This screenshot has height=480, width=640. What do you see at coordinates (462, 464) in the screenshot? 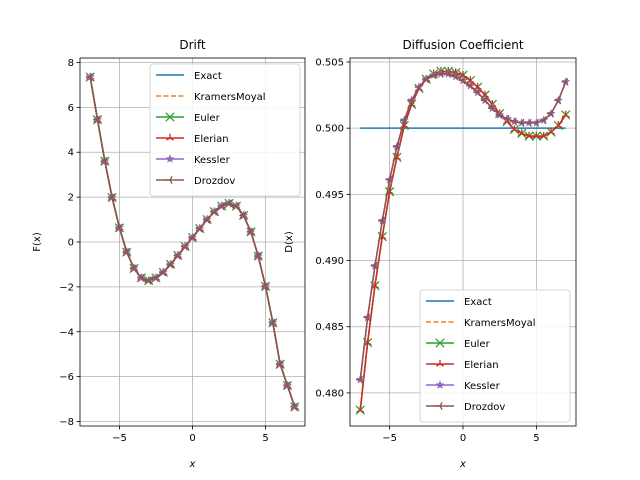
I see `diffusion-xlabel: x` at bounding box center [462, 464].